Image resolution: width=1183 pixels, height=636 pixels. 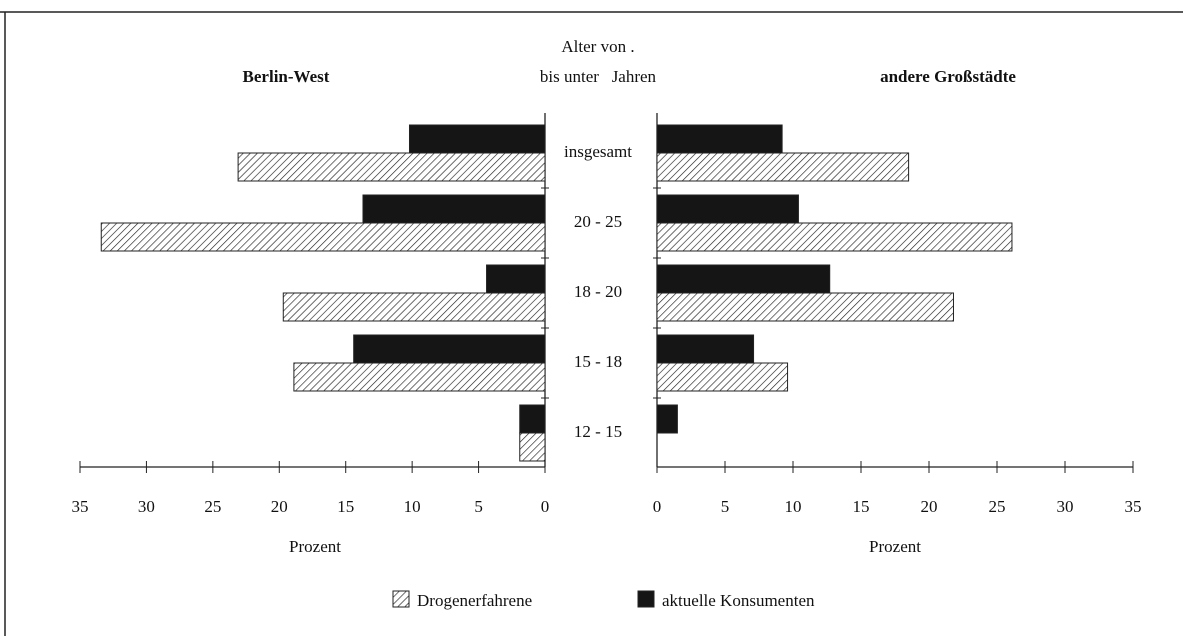 I want to click on legend-label: Drogenerfahrene, so click(x=474, y=600).